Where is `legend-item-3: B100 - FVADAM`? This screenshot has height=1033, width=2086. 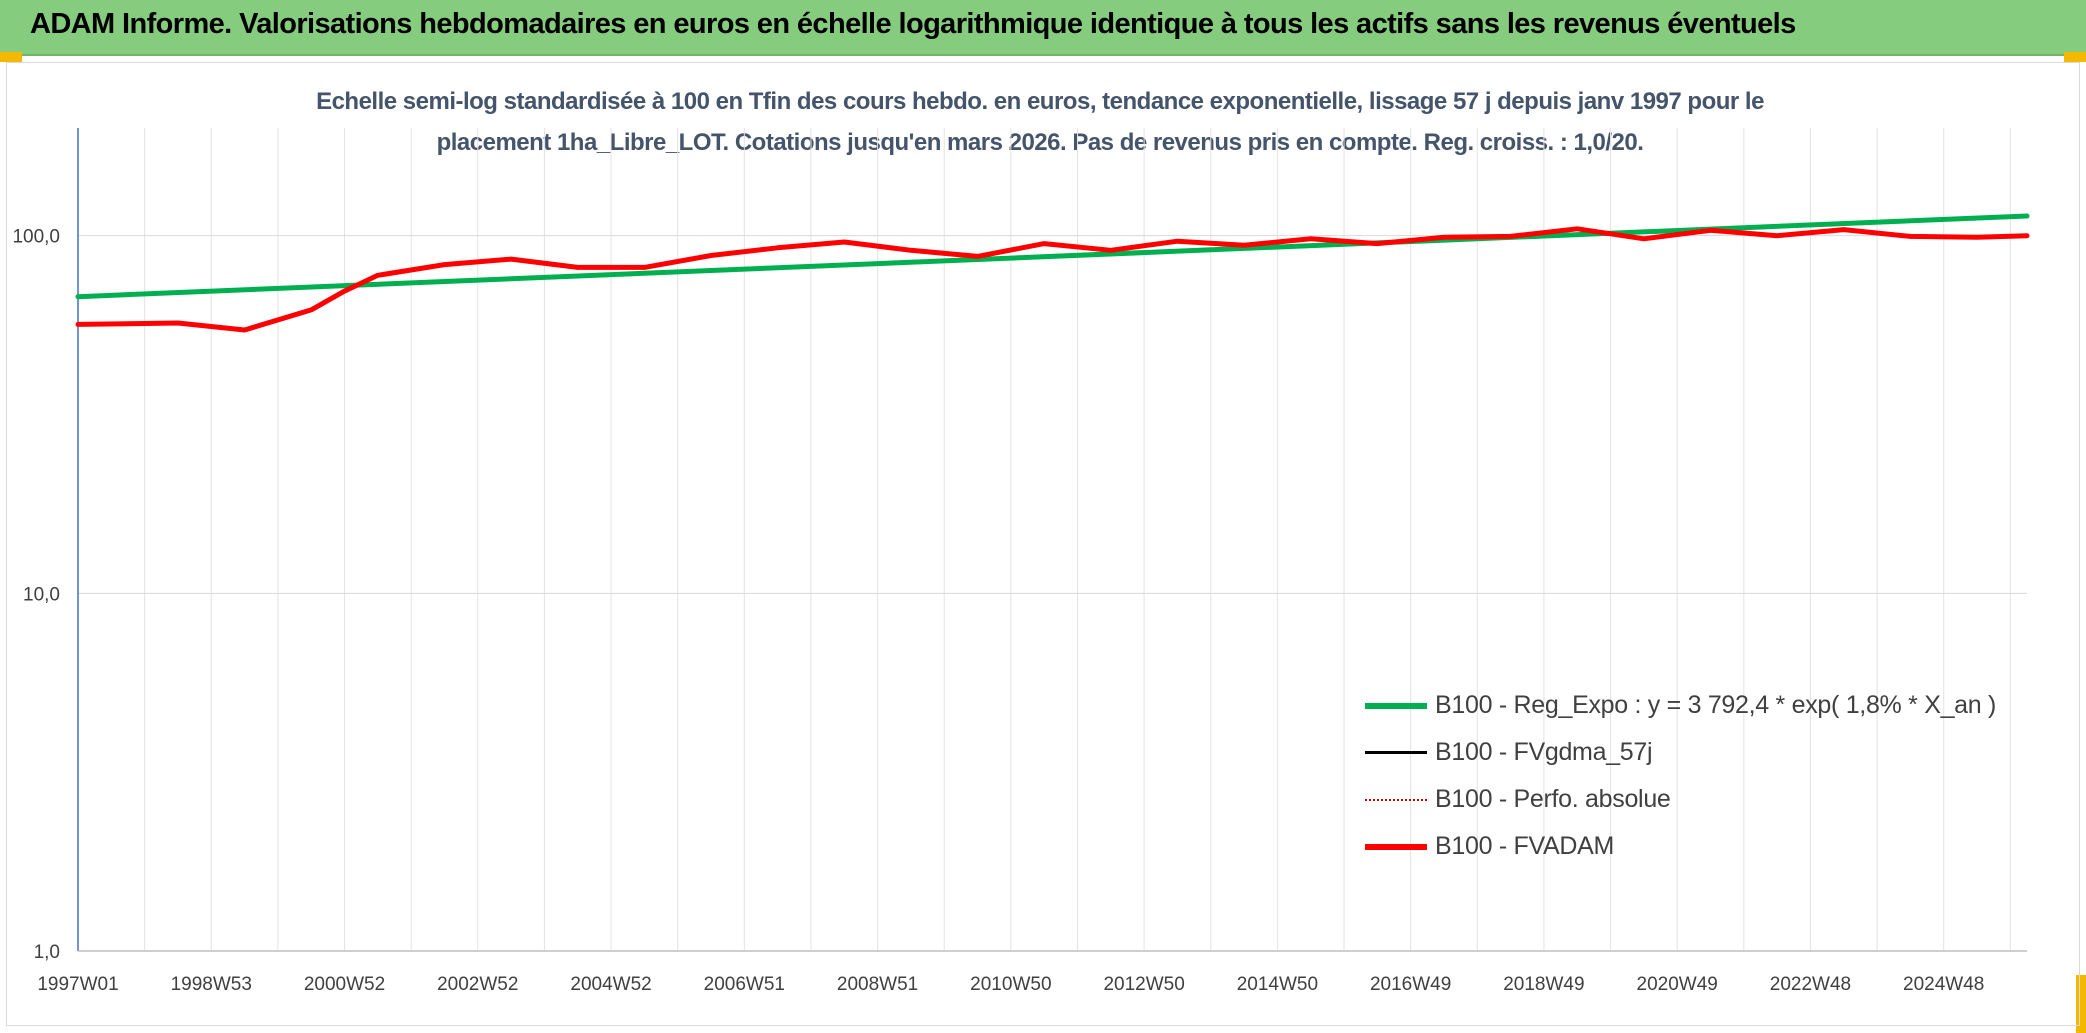
legend-item-3: B100 - FVADAM is located at coordinates (1680, 846).